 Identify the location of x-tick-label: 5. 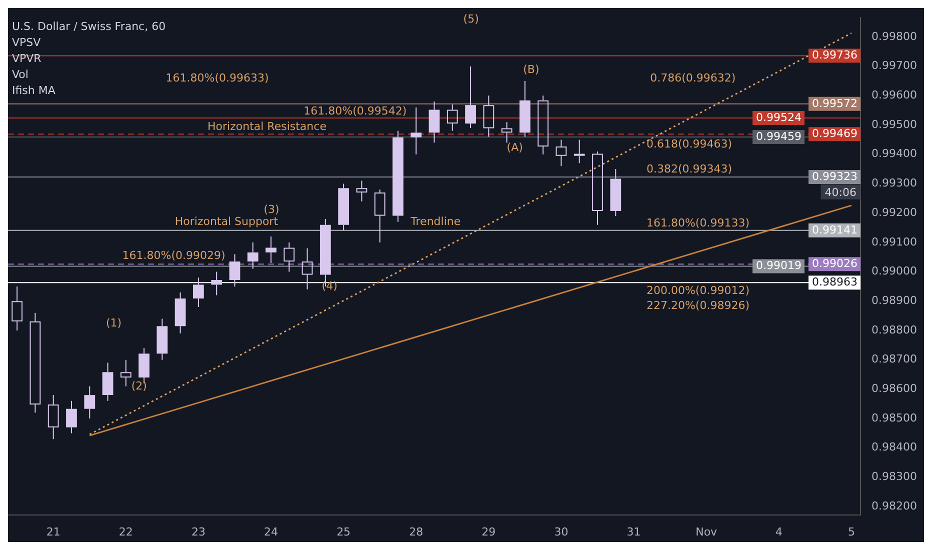
(851, 531).